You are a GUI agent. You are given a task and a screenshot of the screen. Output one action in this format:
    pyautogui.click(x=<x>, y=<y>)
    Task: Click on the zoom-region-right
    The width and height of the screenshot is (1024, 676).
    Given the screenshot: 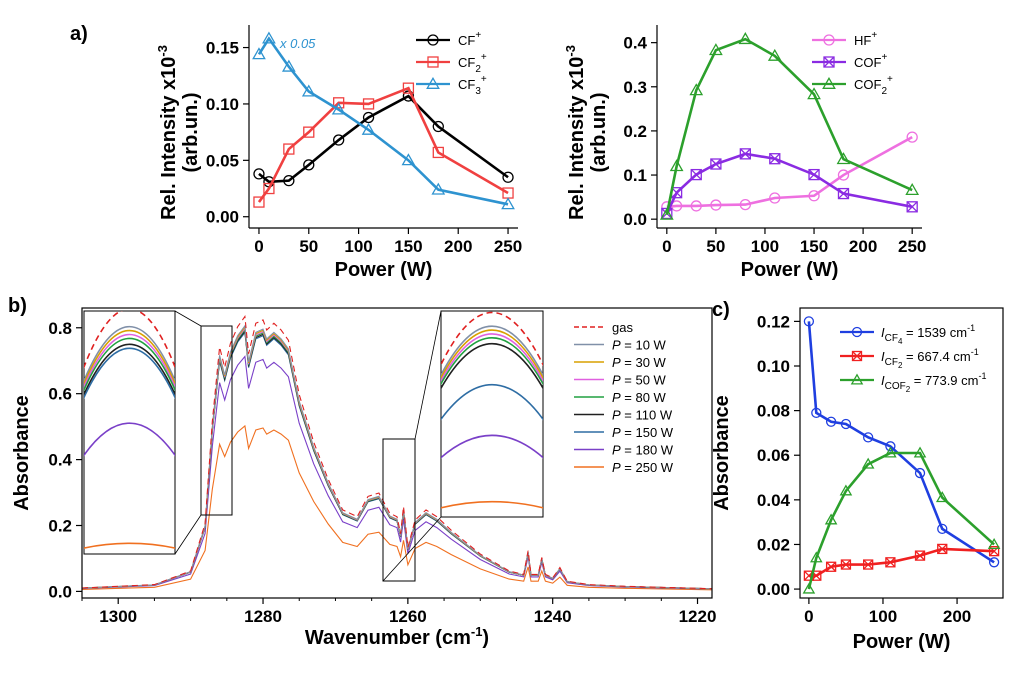 What is the action you would take?
    pyautogui.click(x=399, y=510)
    